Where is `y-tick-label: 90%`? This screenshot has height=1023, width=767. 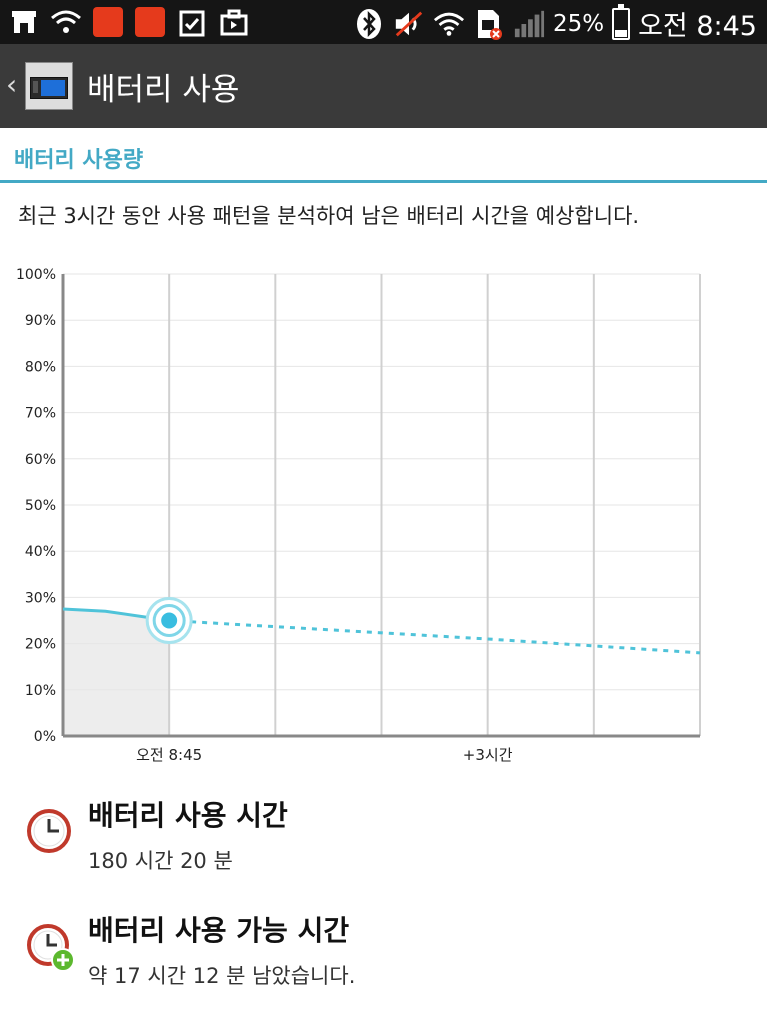
y-tick-label: 90% is located at coordinates (40, 321).